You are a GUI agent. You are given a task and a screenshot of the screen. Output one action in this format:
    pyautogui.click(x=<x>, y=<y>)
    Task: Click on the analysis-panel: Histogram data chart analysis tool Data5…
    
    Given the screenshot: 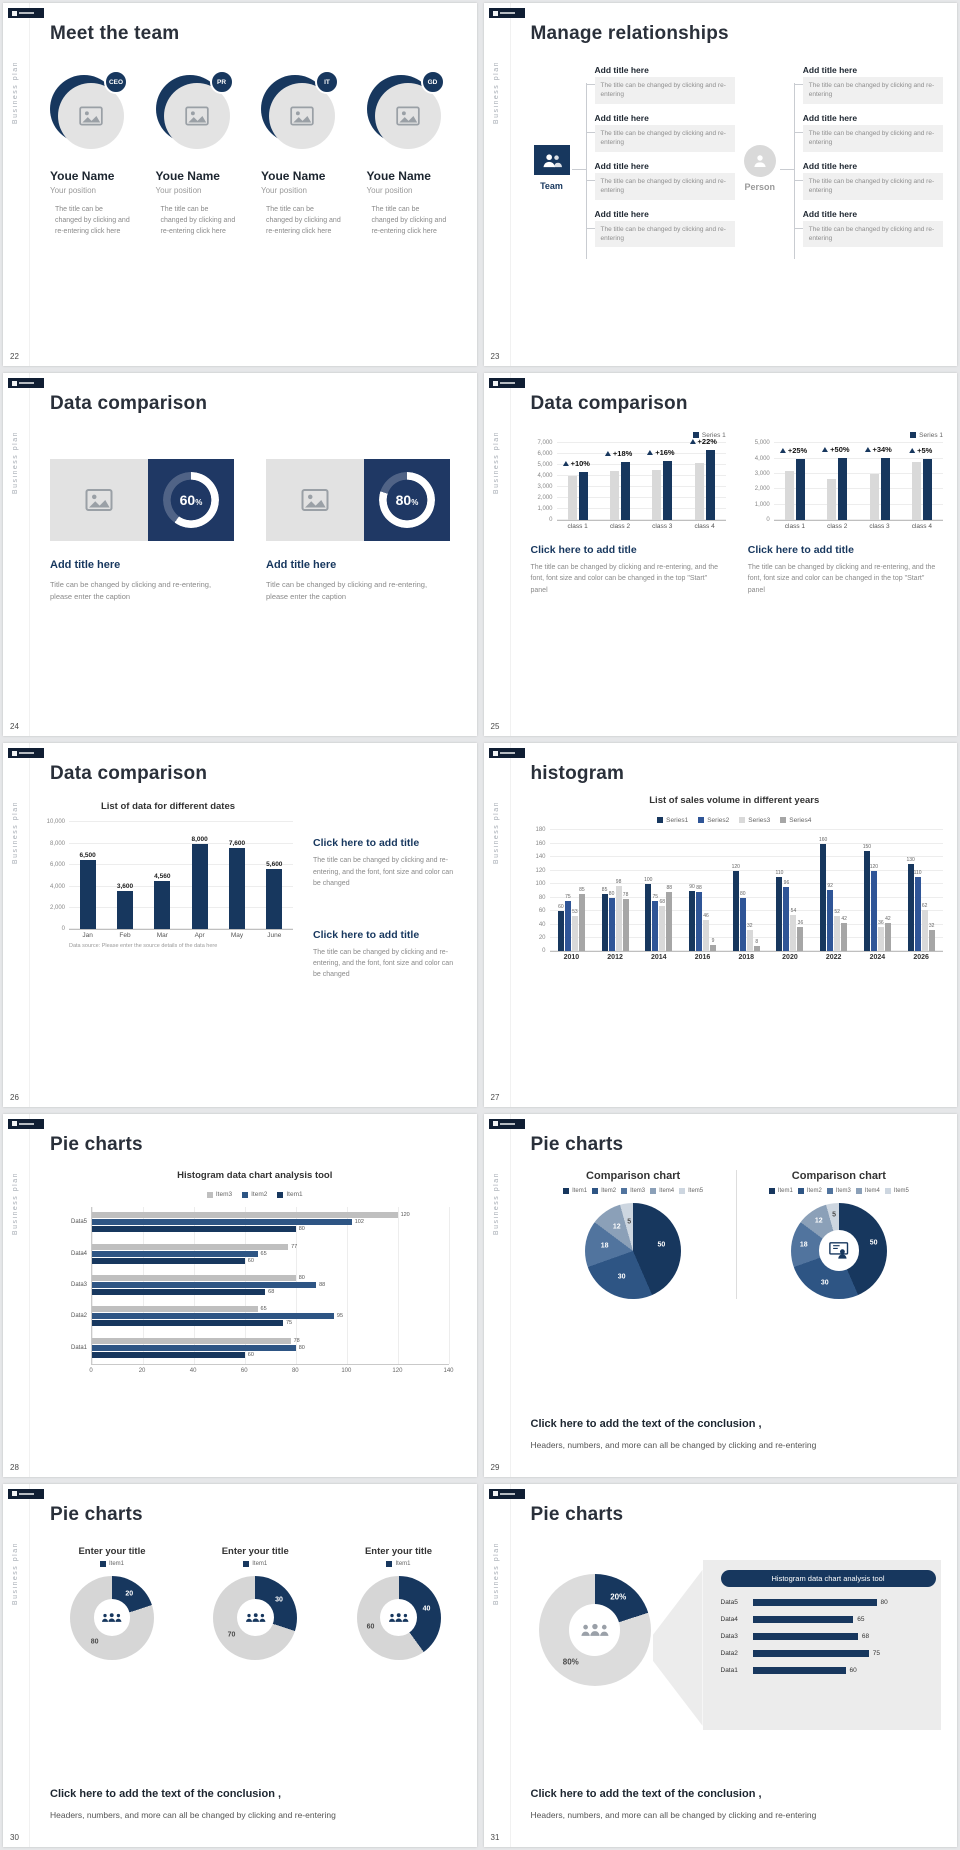 What is the action you would take?
    pyautogui.click(x=821, y=1644)
    